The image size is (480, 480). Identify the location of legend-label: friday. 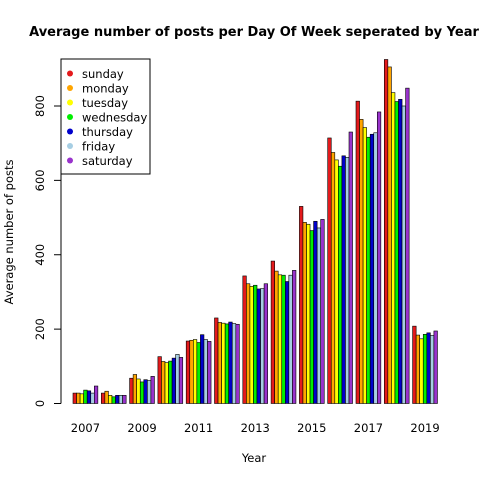
(98, 147).